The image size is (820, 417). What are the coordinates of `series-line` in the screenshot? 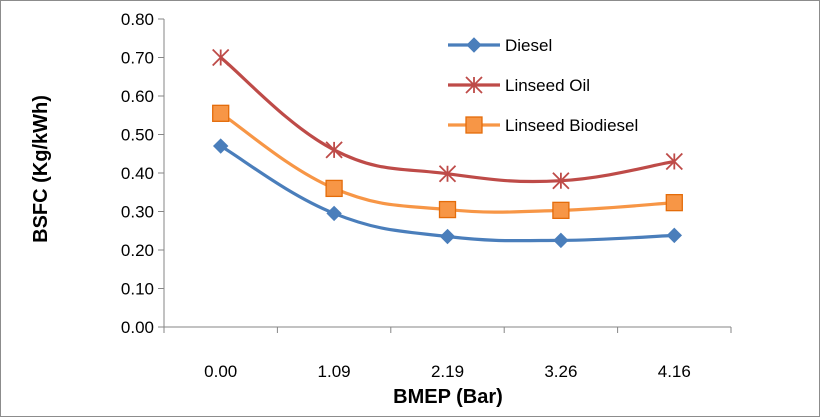 It's located at (447, 193).